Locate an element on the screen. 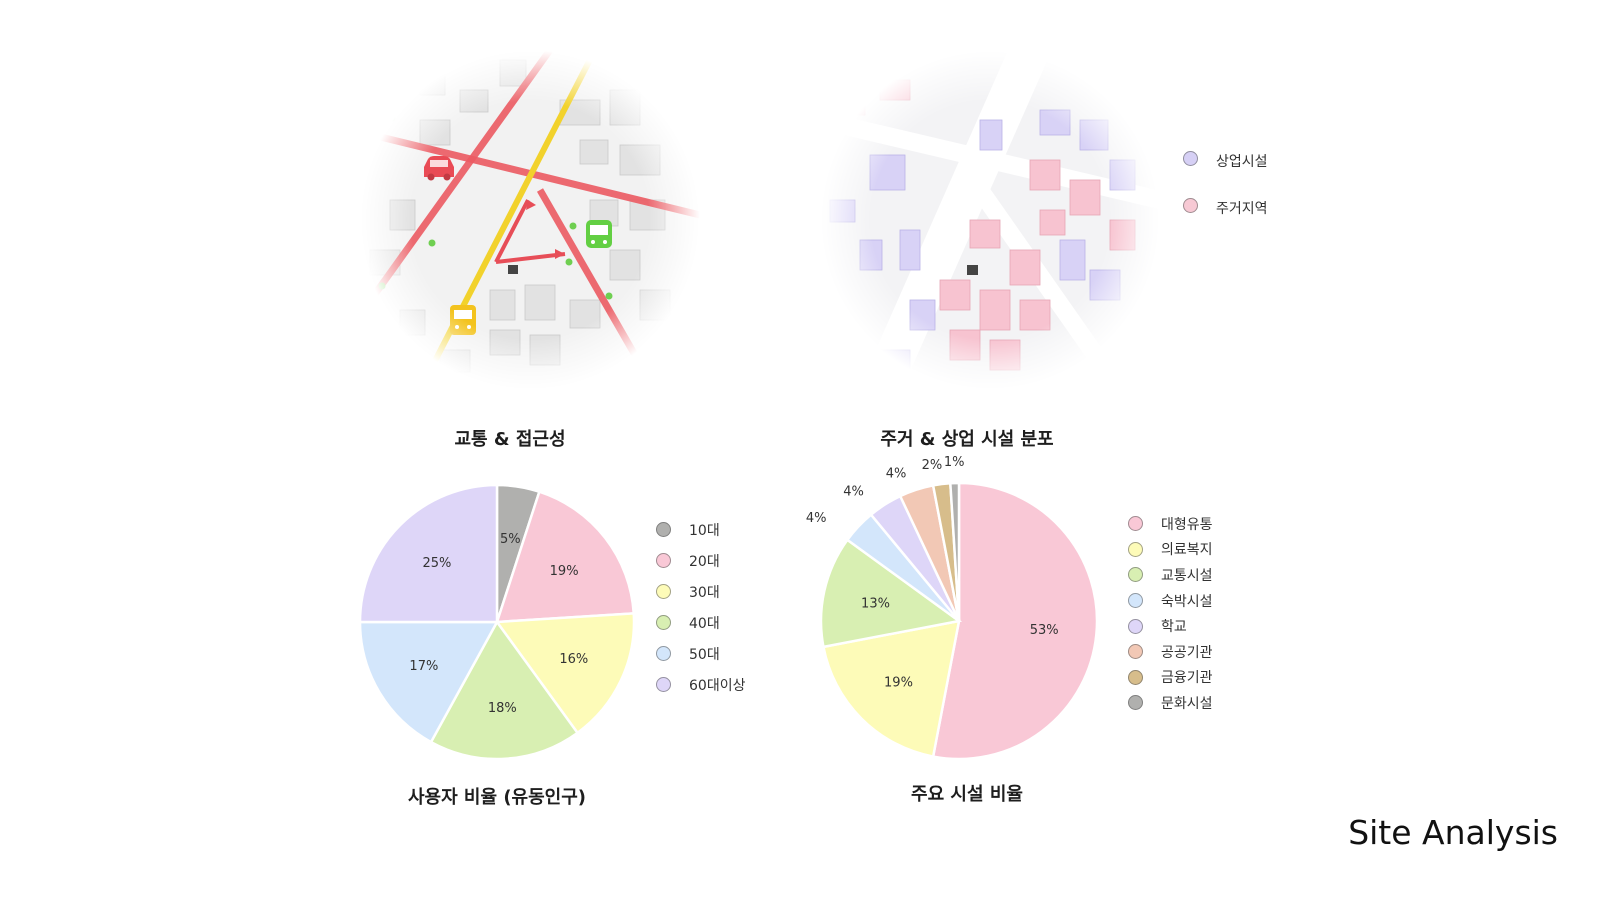 The image size is (1600, 900). transport-map-caption: 교통 & 접근성 is located at coordinates (510, 439).